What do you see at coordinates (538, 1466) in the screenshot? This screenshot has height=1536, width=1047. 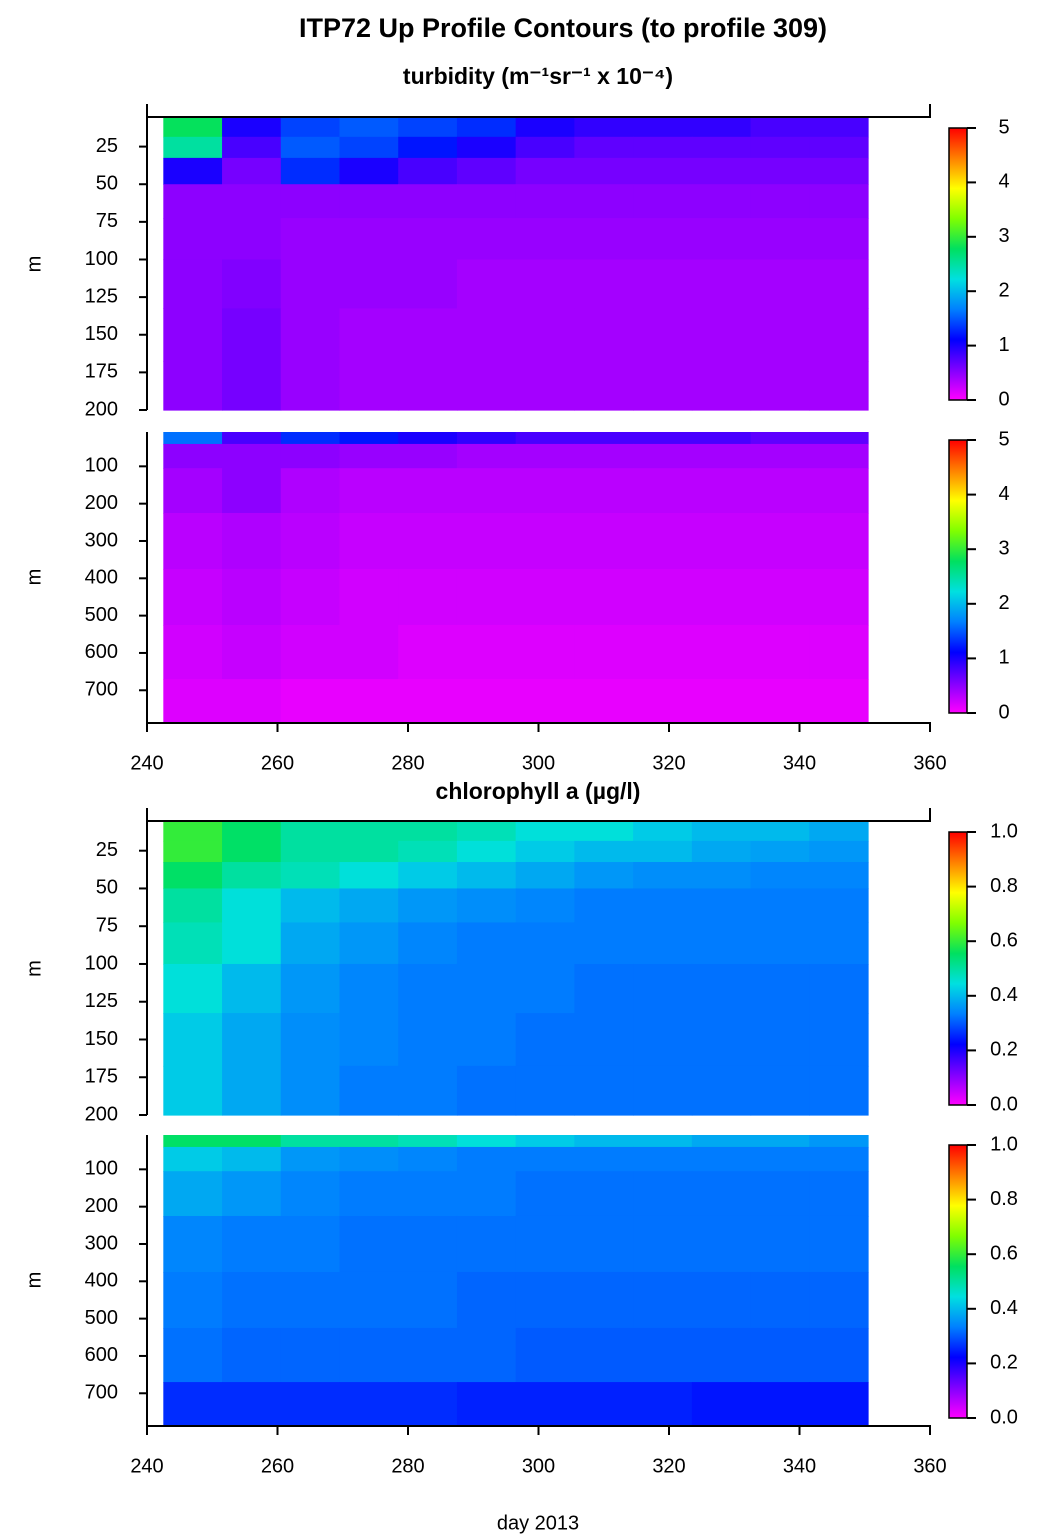 I see `x-tick-label: 300` at bounding box center [538, 1466].